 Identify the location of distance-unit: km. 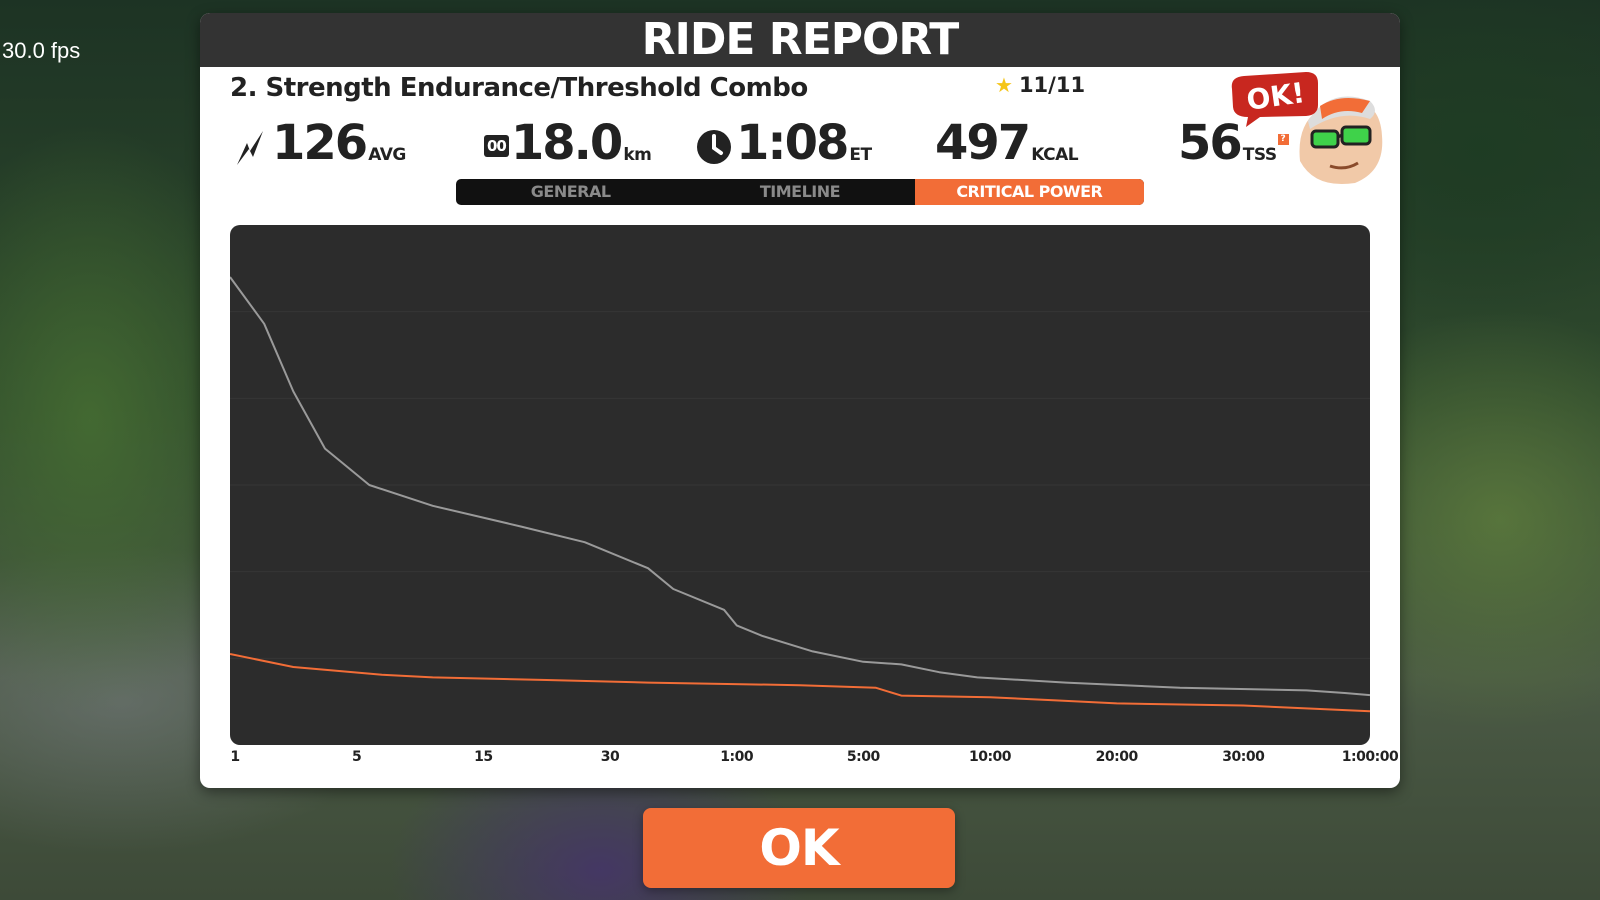
(637, 155).